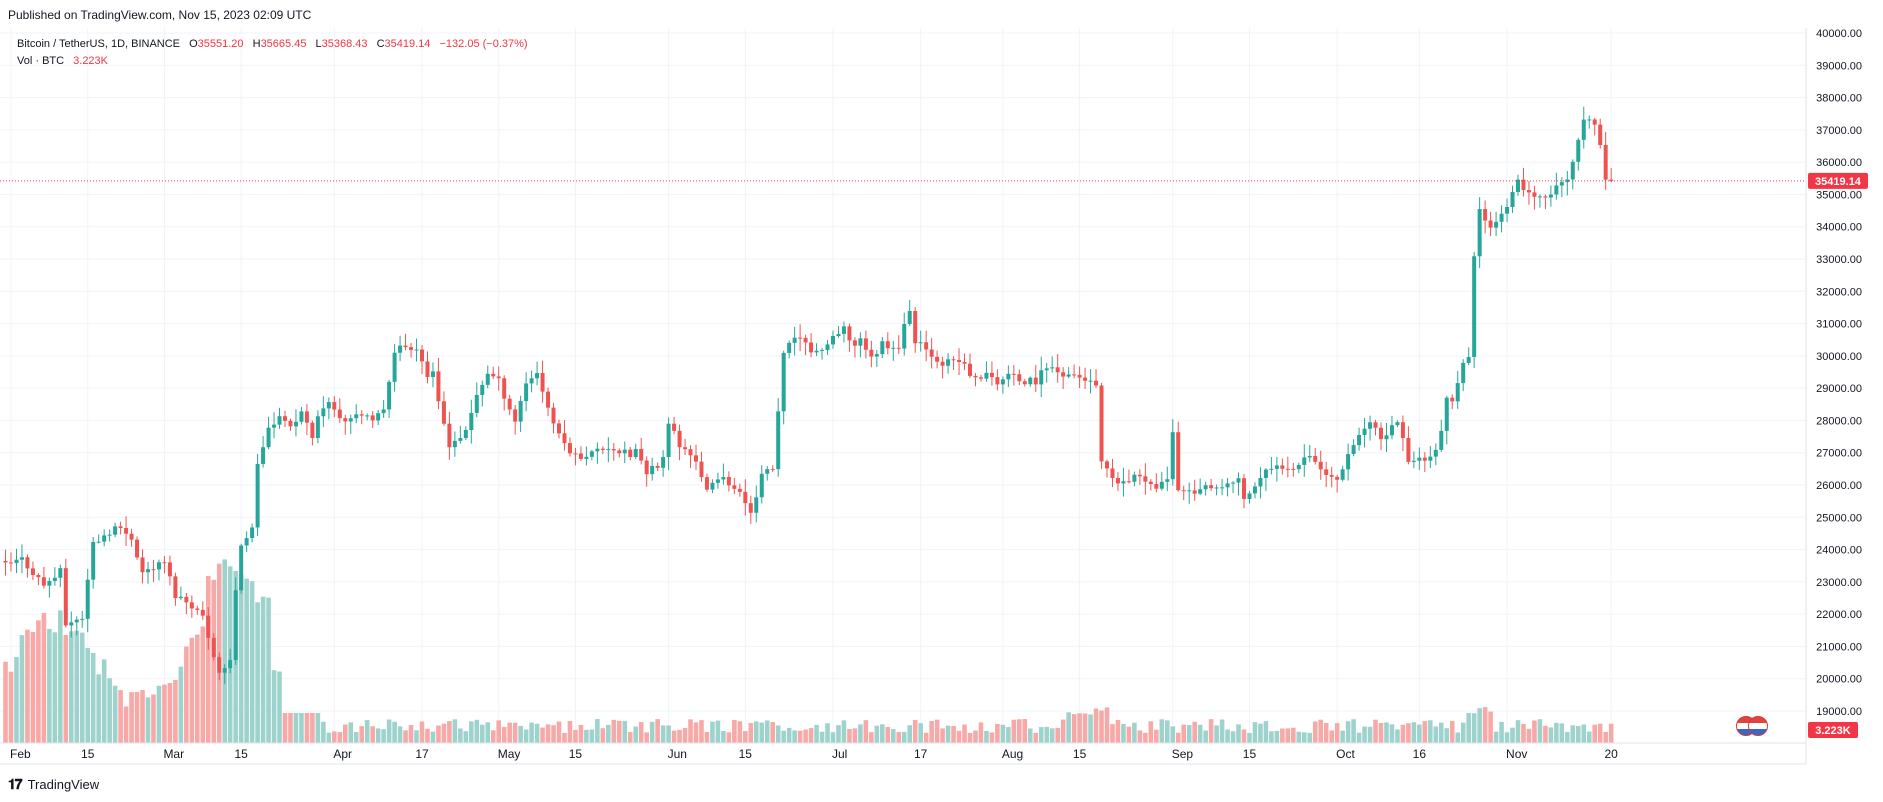 The image size is (1883, 802). What do you see at coordinates (41, 61) in the screenshot?
I see `volume-label: Vol · BTC` at bounding box center [41, 61].